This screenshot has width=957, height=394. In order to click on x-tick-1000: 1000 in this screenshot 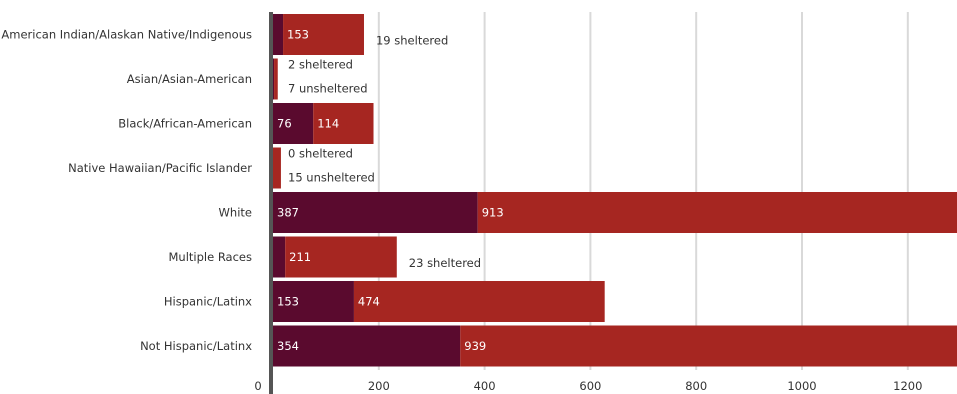, I will do `click(801, 386)`.